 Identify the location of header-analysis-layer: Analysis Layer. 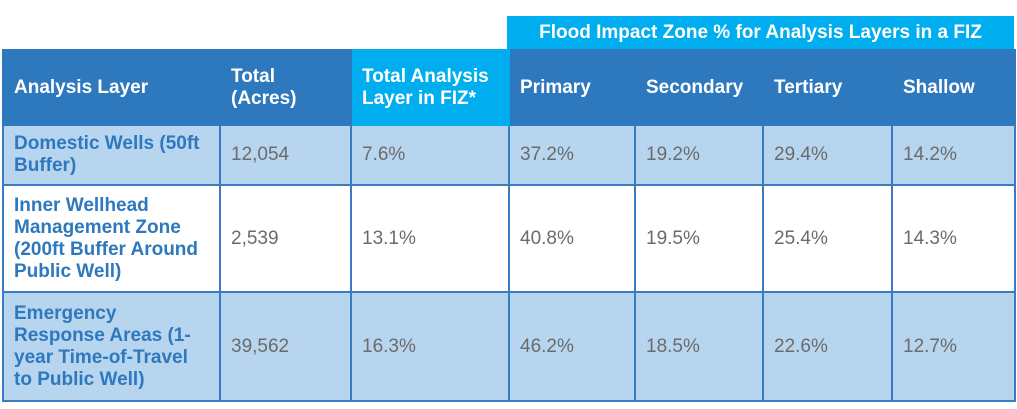
(111, 87).